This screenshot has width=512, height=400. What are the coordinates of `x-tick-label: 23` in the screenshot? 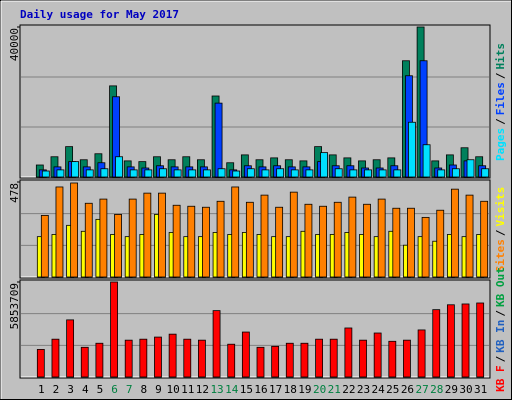 It's located at (363, 389).